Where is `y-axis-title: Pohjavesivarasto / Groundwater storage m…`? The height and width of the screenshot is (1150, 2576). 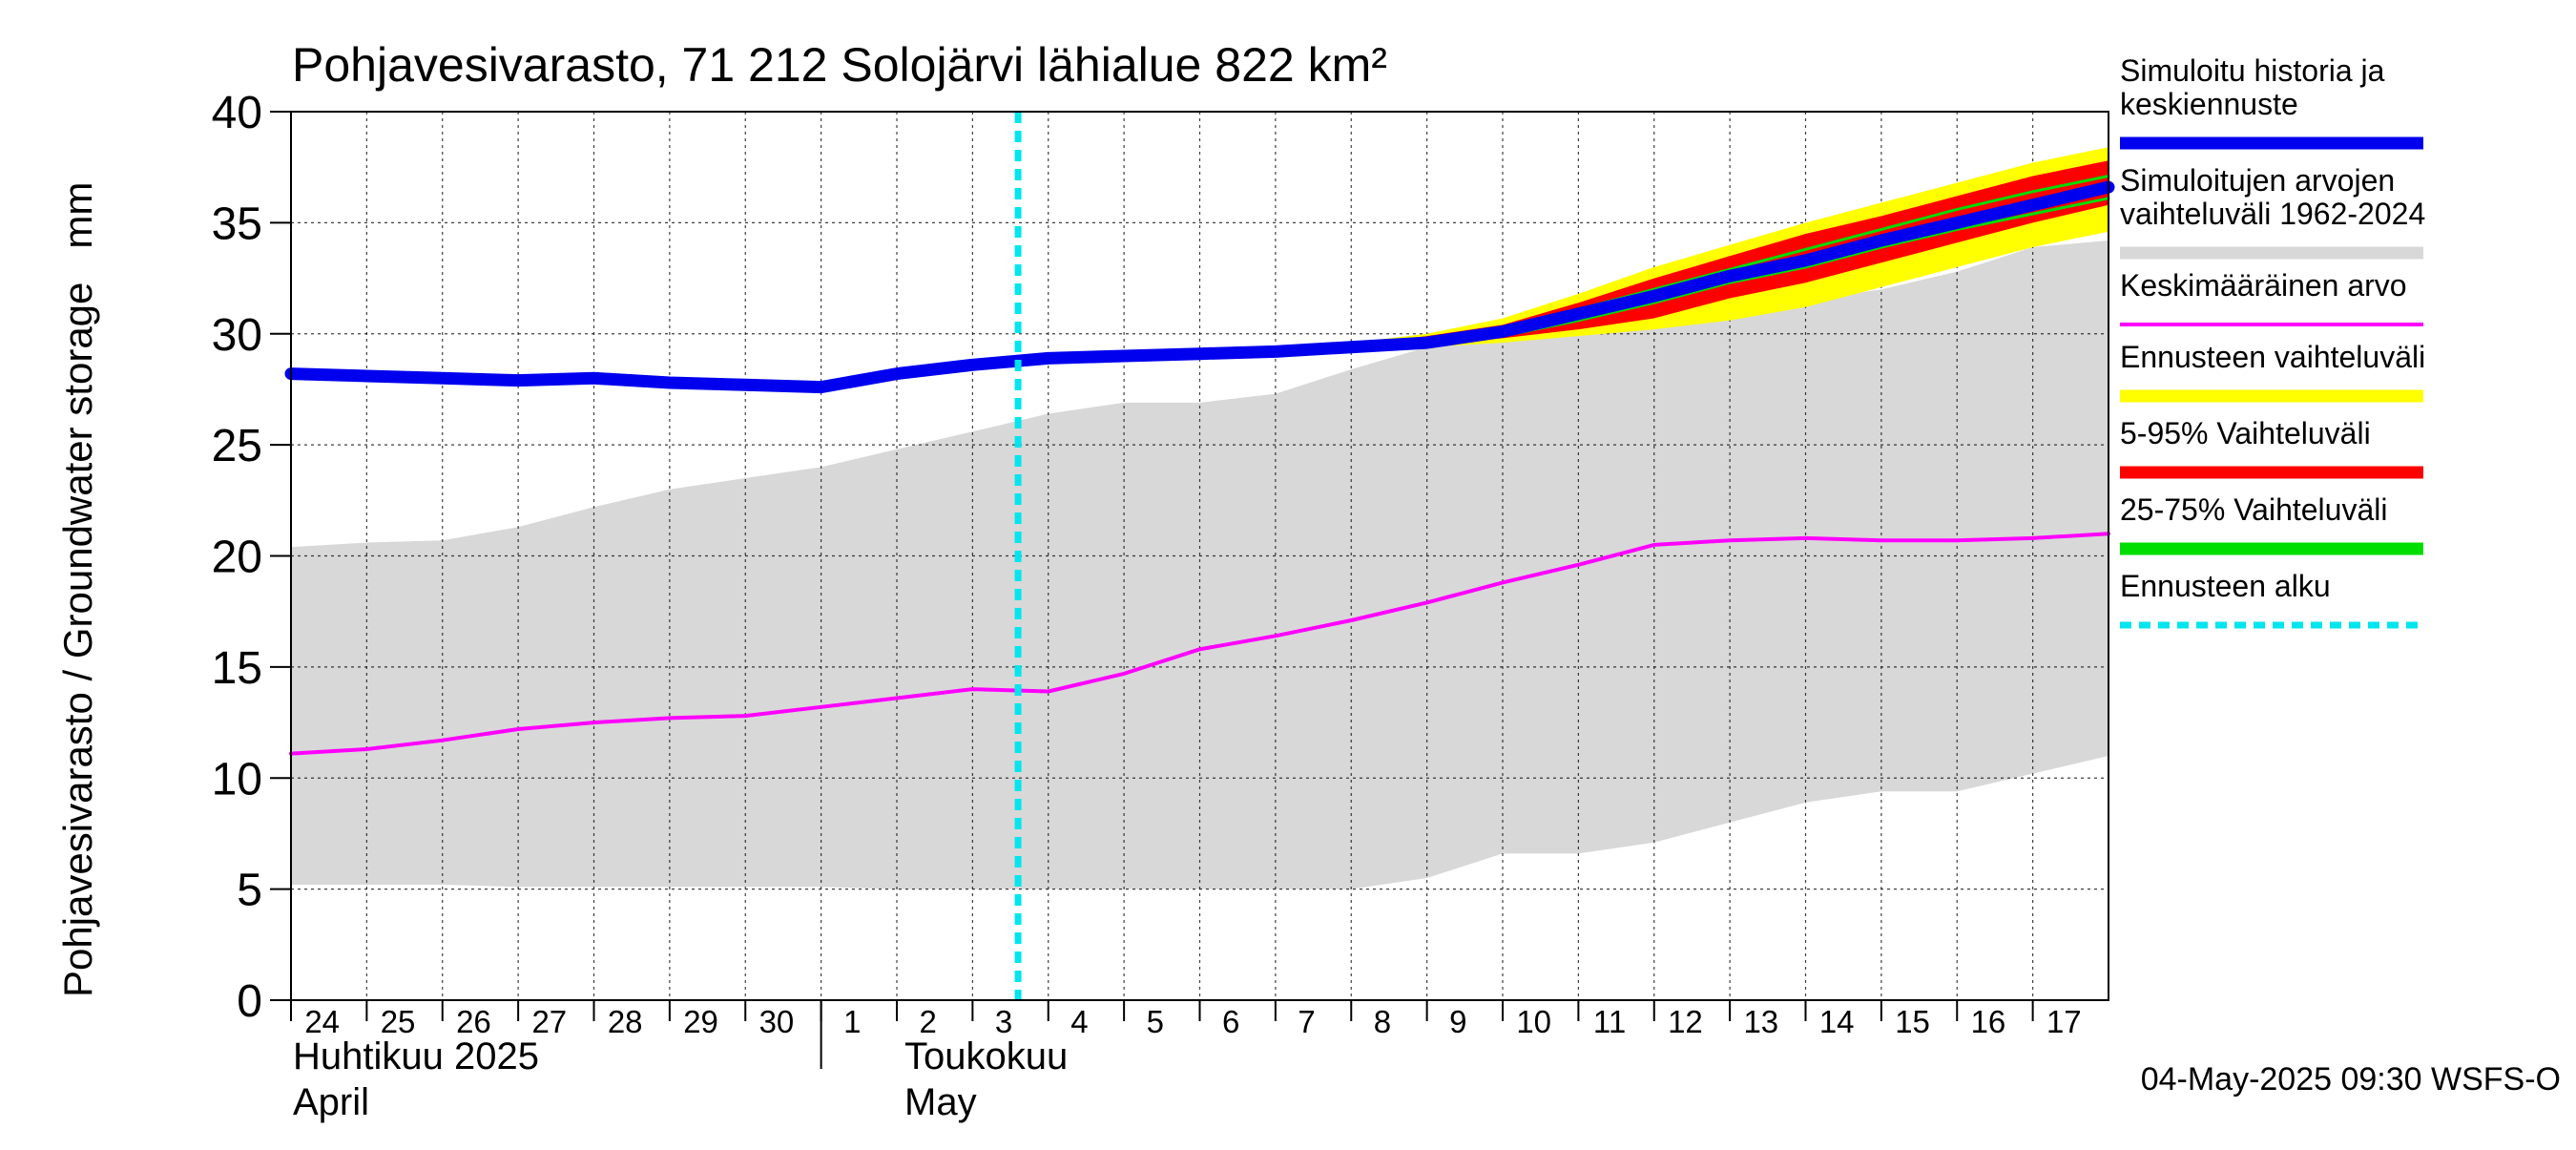 y-axis-title: Pohjavesivarasto / Groundwater storage m… is located at coordinates (77, 589).